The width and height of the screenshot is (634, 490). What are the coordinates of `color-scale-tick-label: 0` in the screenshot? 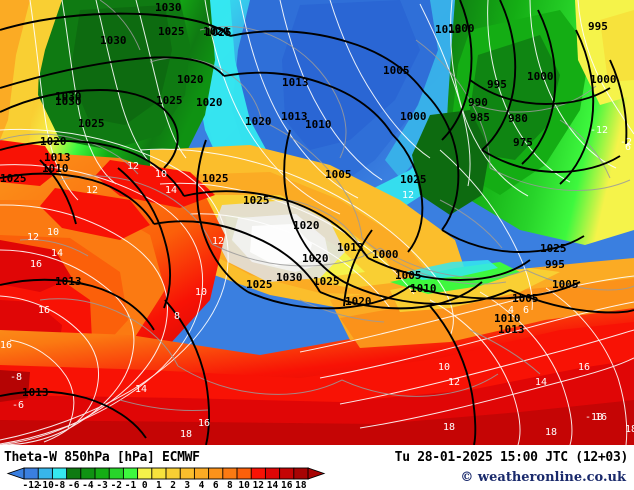 It's located at (145, 484).